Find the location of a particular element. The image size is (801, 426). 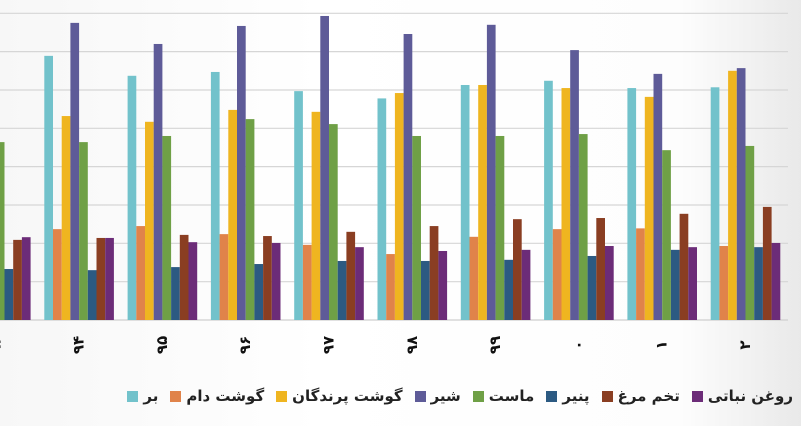

x-tick-label: ۹۴ is located at coordinates (79, 345).